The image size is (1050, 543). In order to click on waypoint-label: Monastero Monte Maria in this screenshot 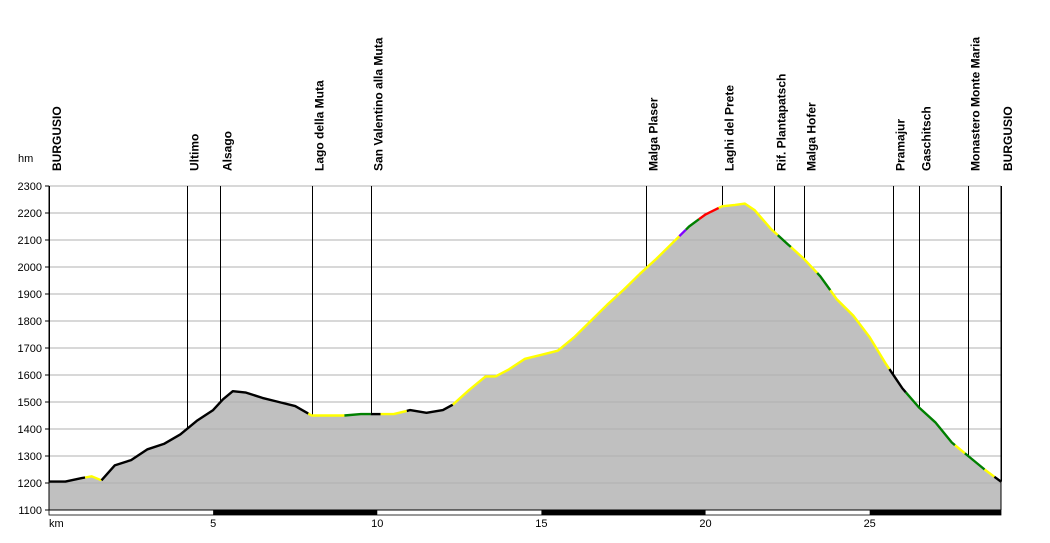, I will do `click(976, 104)`.